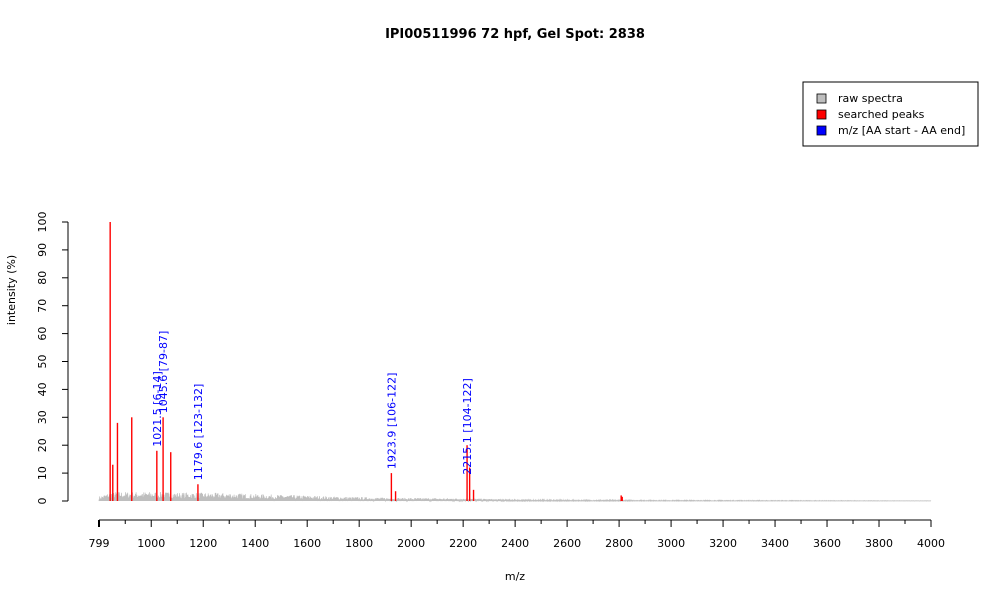  Describe the element at coordinates (52, 358) in the screenshot. I see `y-axis: 0 10 20 30 40 50 60 70 80 90 100` at that location.